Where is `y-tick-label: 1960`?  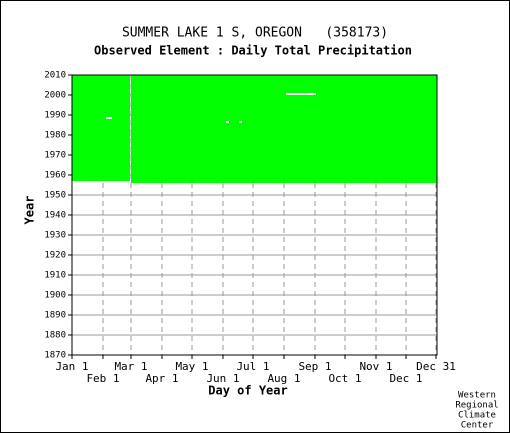 y-tick-label: 1960 is located at coordinates (55, 176).